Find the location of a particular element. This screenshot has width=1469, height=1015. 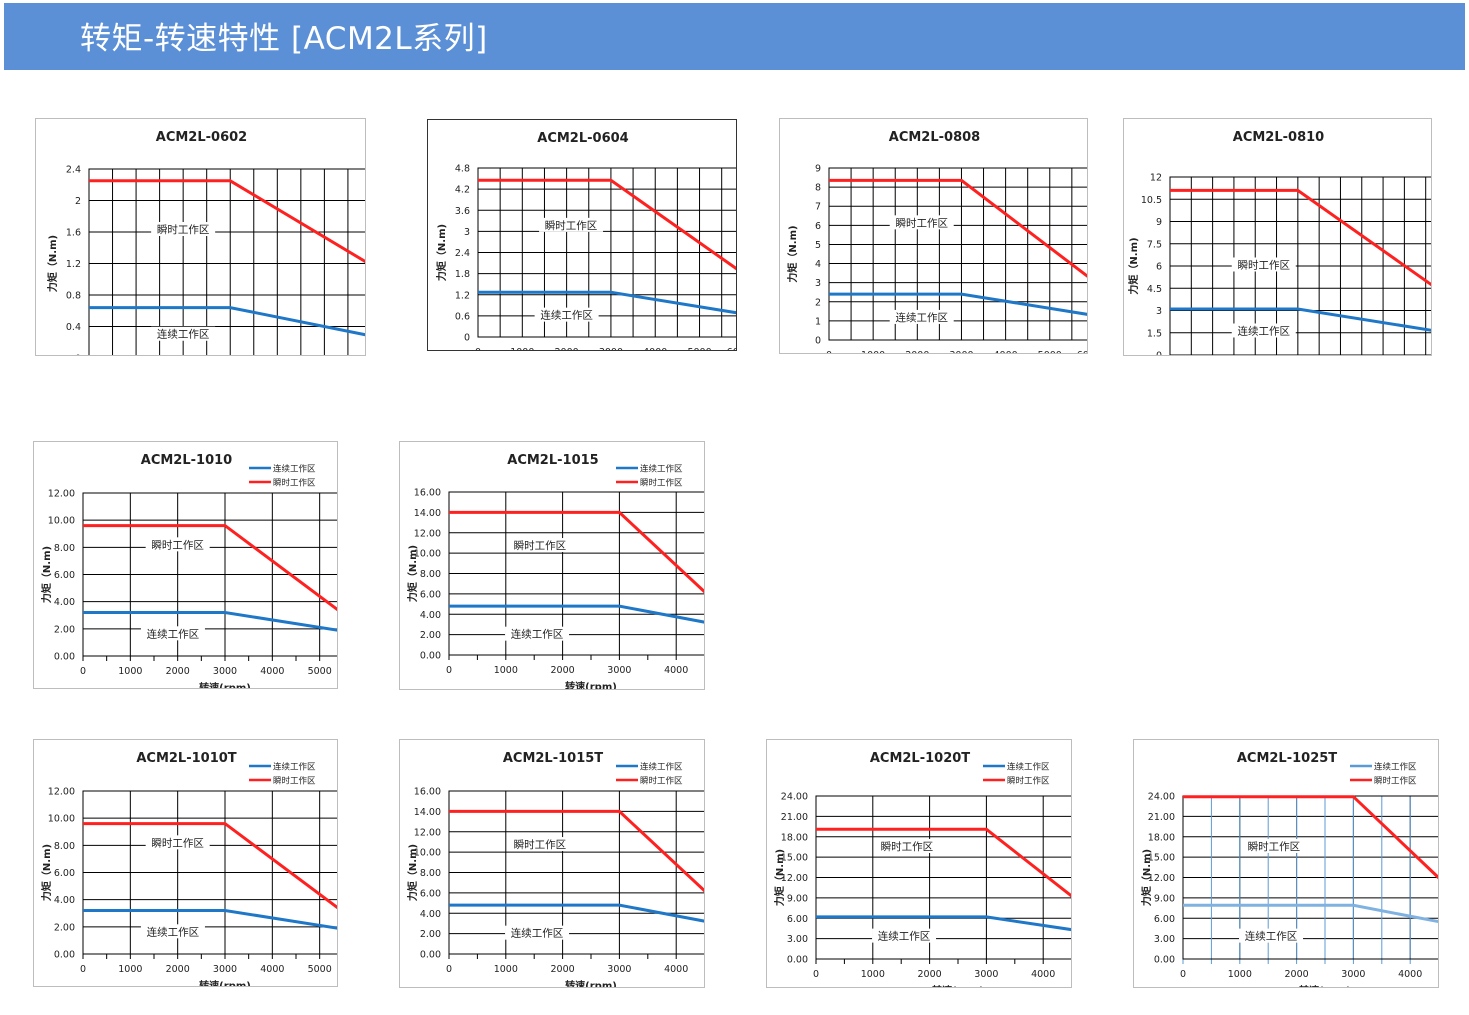

y-tick-label: 10.5 is located at coordinates (1151, 200).